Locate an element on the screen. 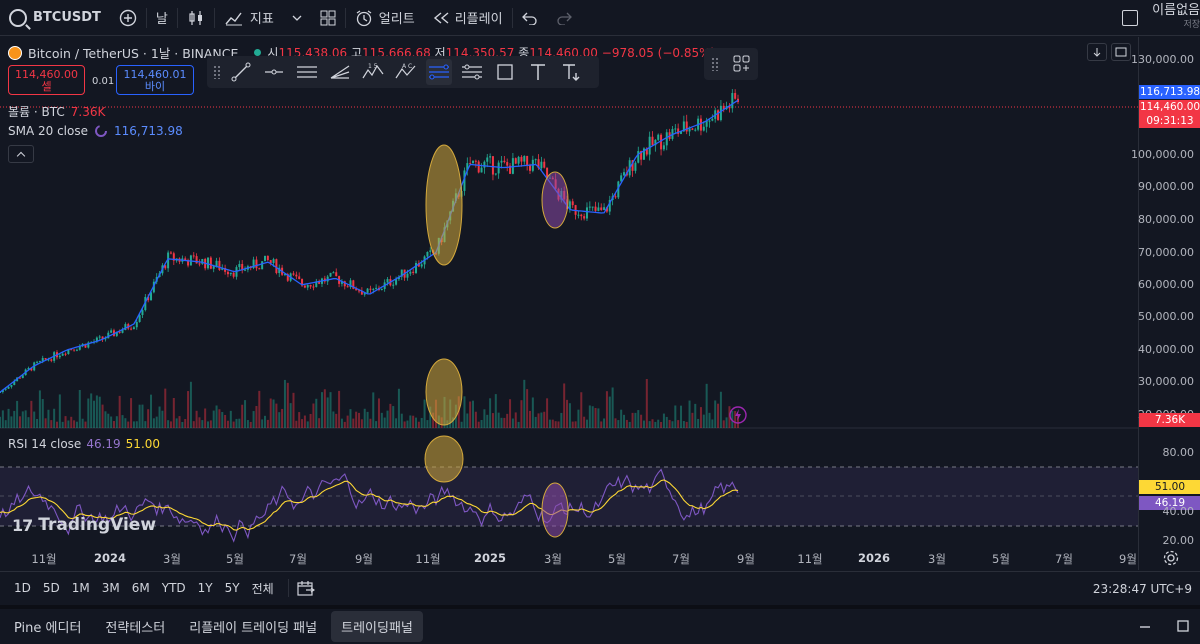 The width and height of the screenshot is (1200, 644). maximize-icon is located at coordinates (1183, 626).